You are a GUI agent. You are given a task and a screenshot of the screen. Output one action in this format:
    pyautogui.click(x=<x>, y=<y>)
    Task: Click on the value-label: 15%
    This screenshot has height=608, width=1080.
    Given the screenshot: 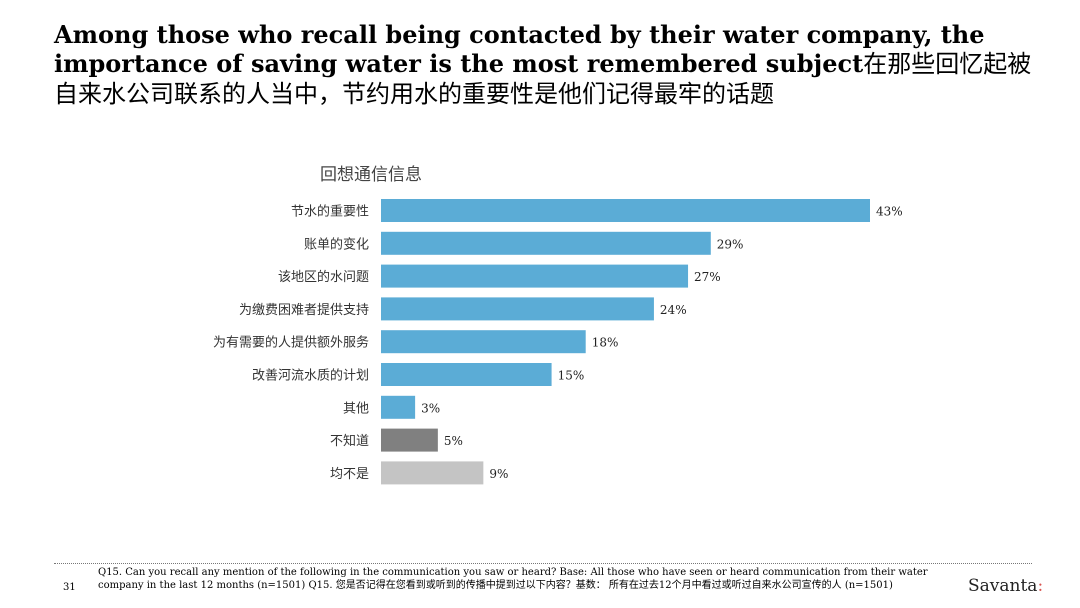 What is the action you would take?
    pyautogui.click(x=571, y=376)
    